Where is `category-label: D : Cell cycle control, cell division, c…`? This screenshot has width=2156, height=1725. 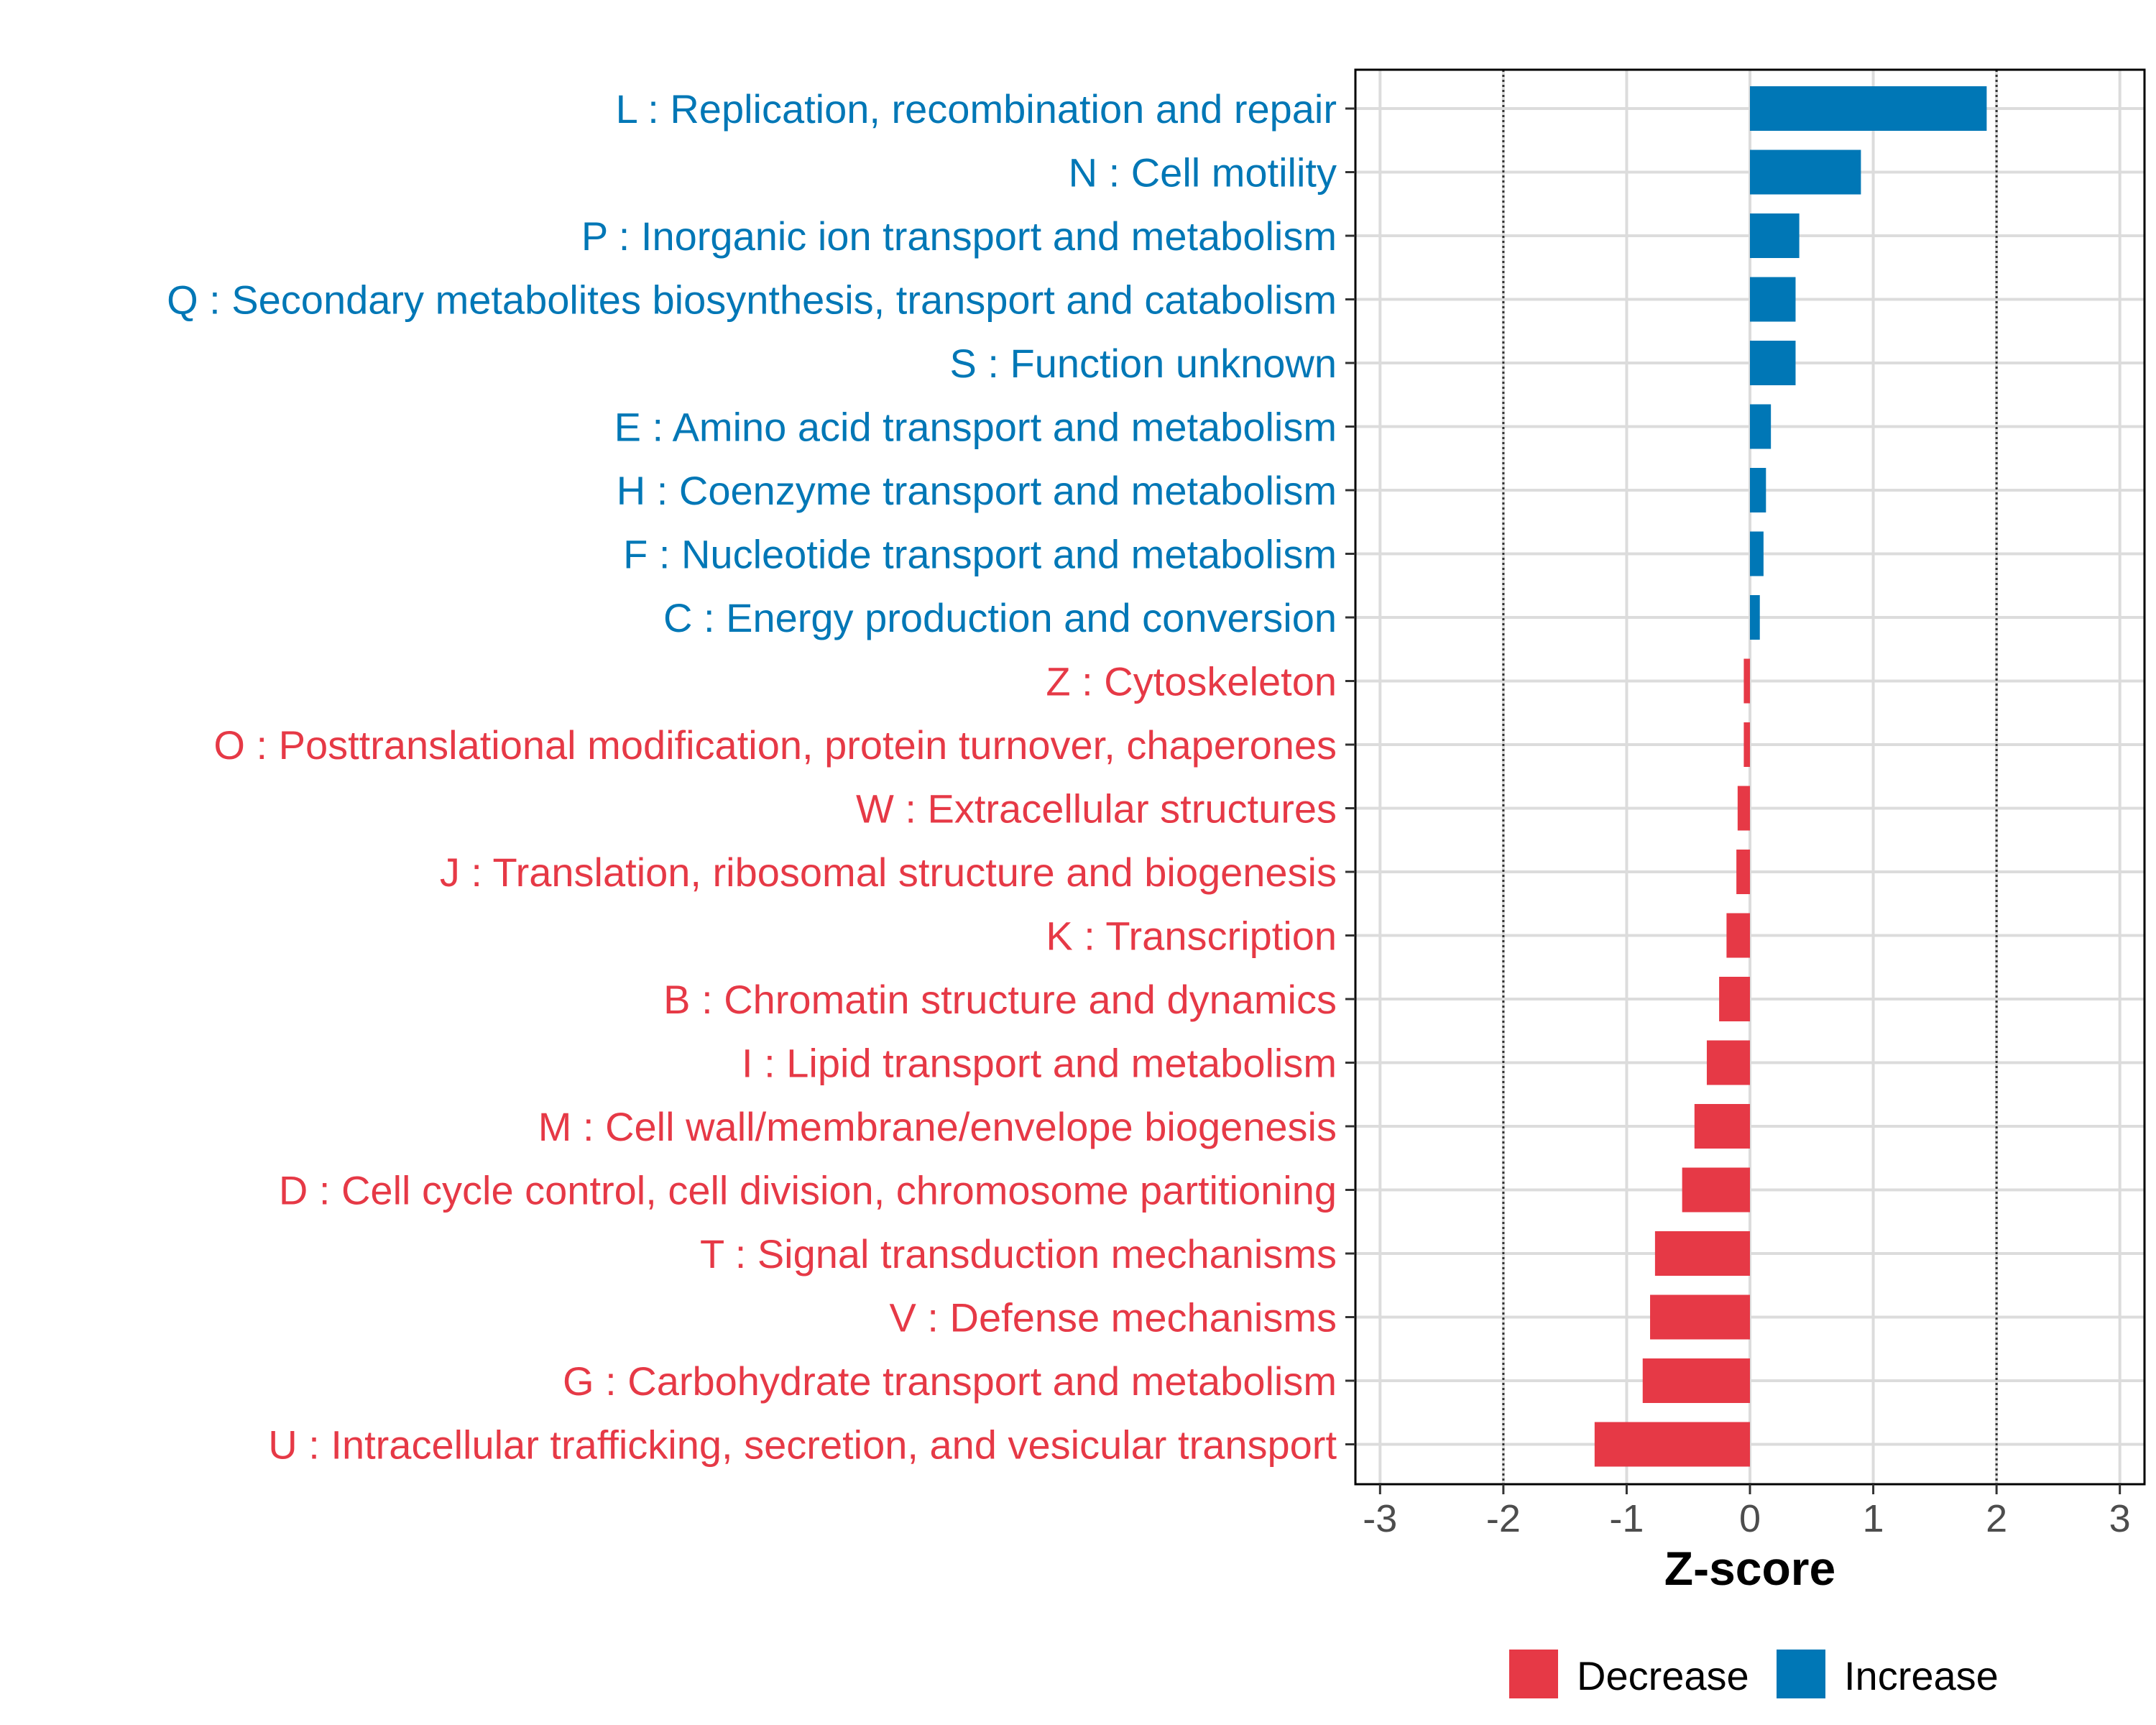
category-label: D : Cell cycle control, cell division, c… is located at coordinates (808, 1190).